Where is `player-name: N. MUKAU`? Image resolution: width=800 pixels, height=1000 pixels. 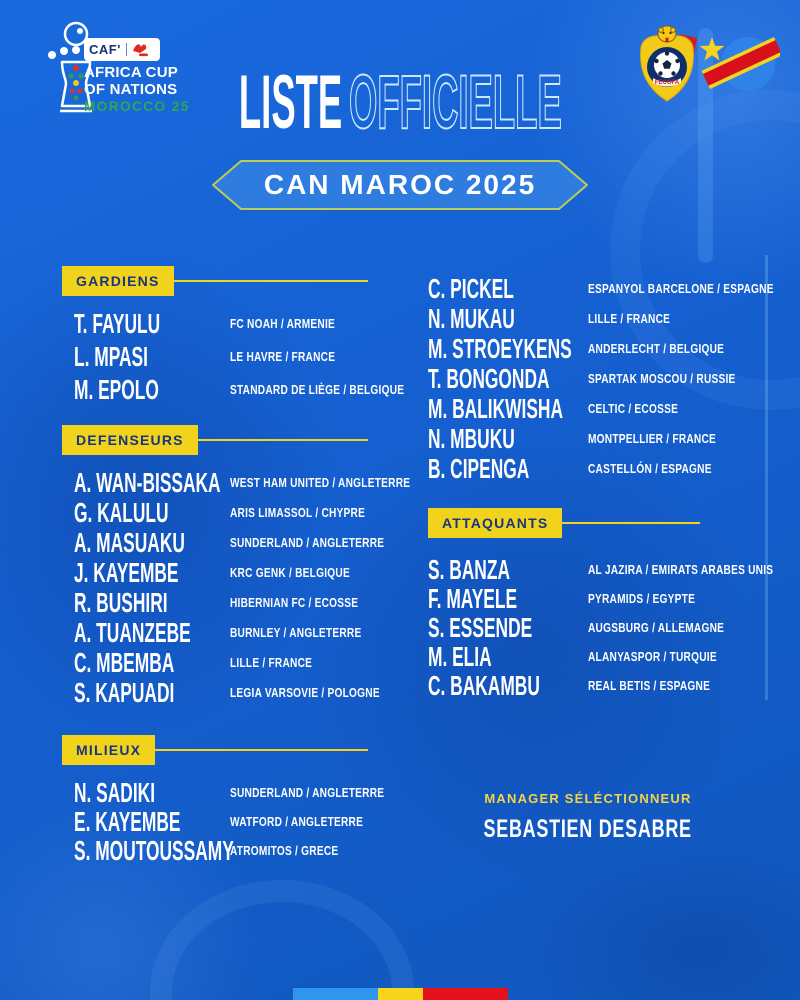 player-name: N. MUKAU is located at coordinates (471, 318).